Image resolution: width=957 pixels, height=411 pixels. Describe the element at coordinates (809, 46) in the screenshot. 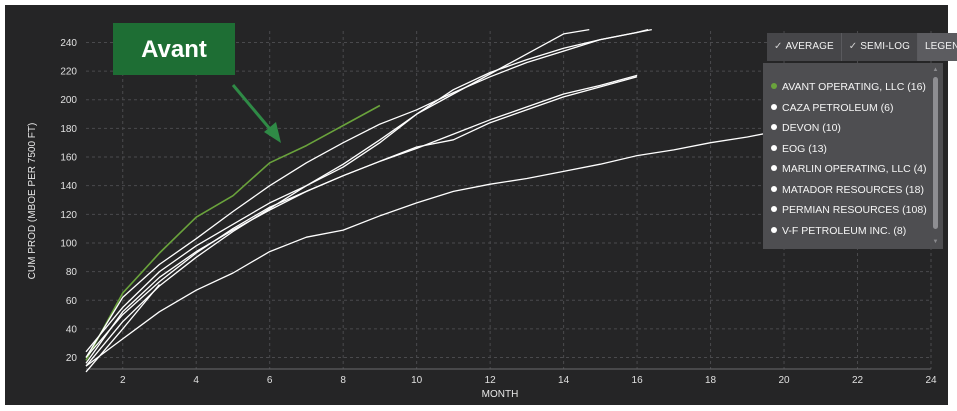

I see `average-label: AVERAGE` at that location.